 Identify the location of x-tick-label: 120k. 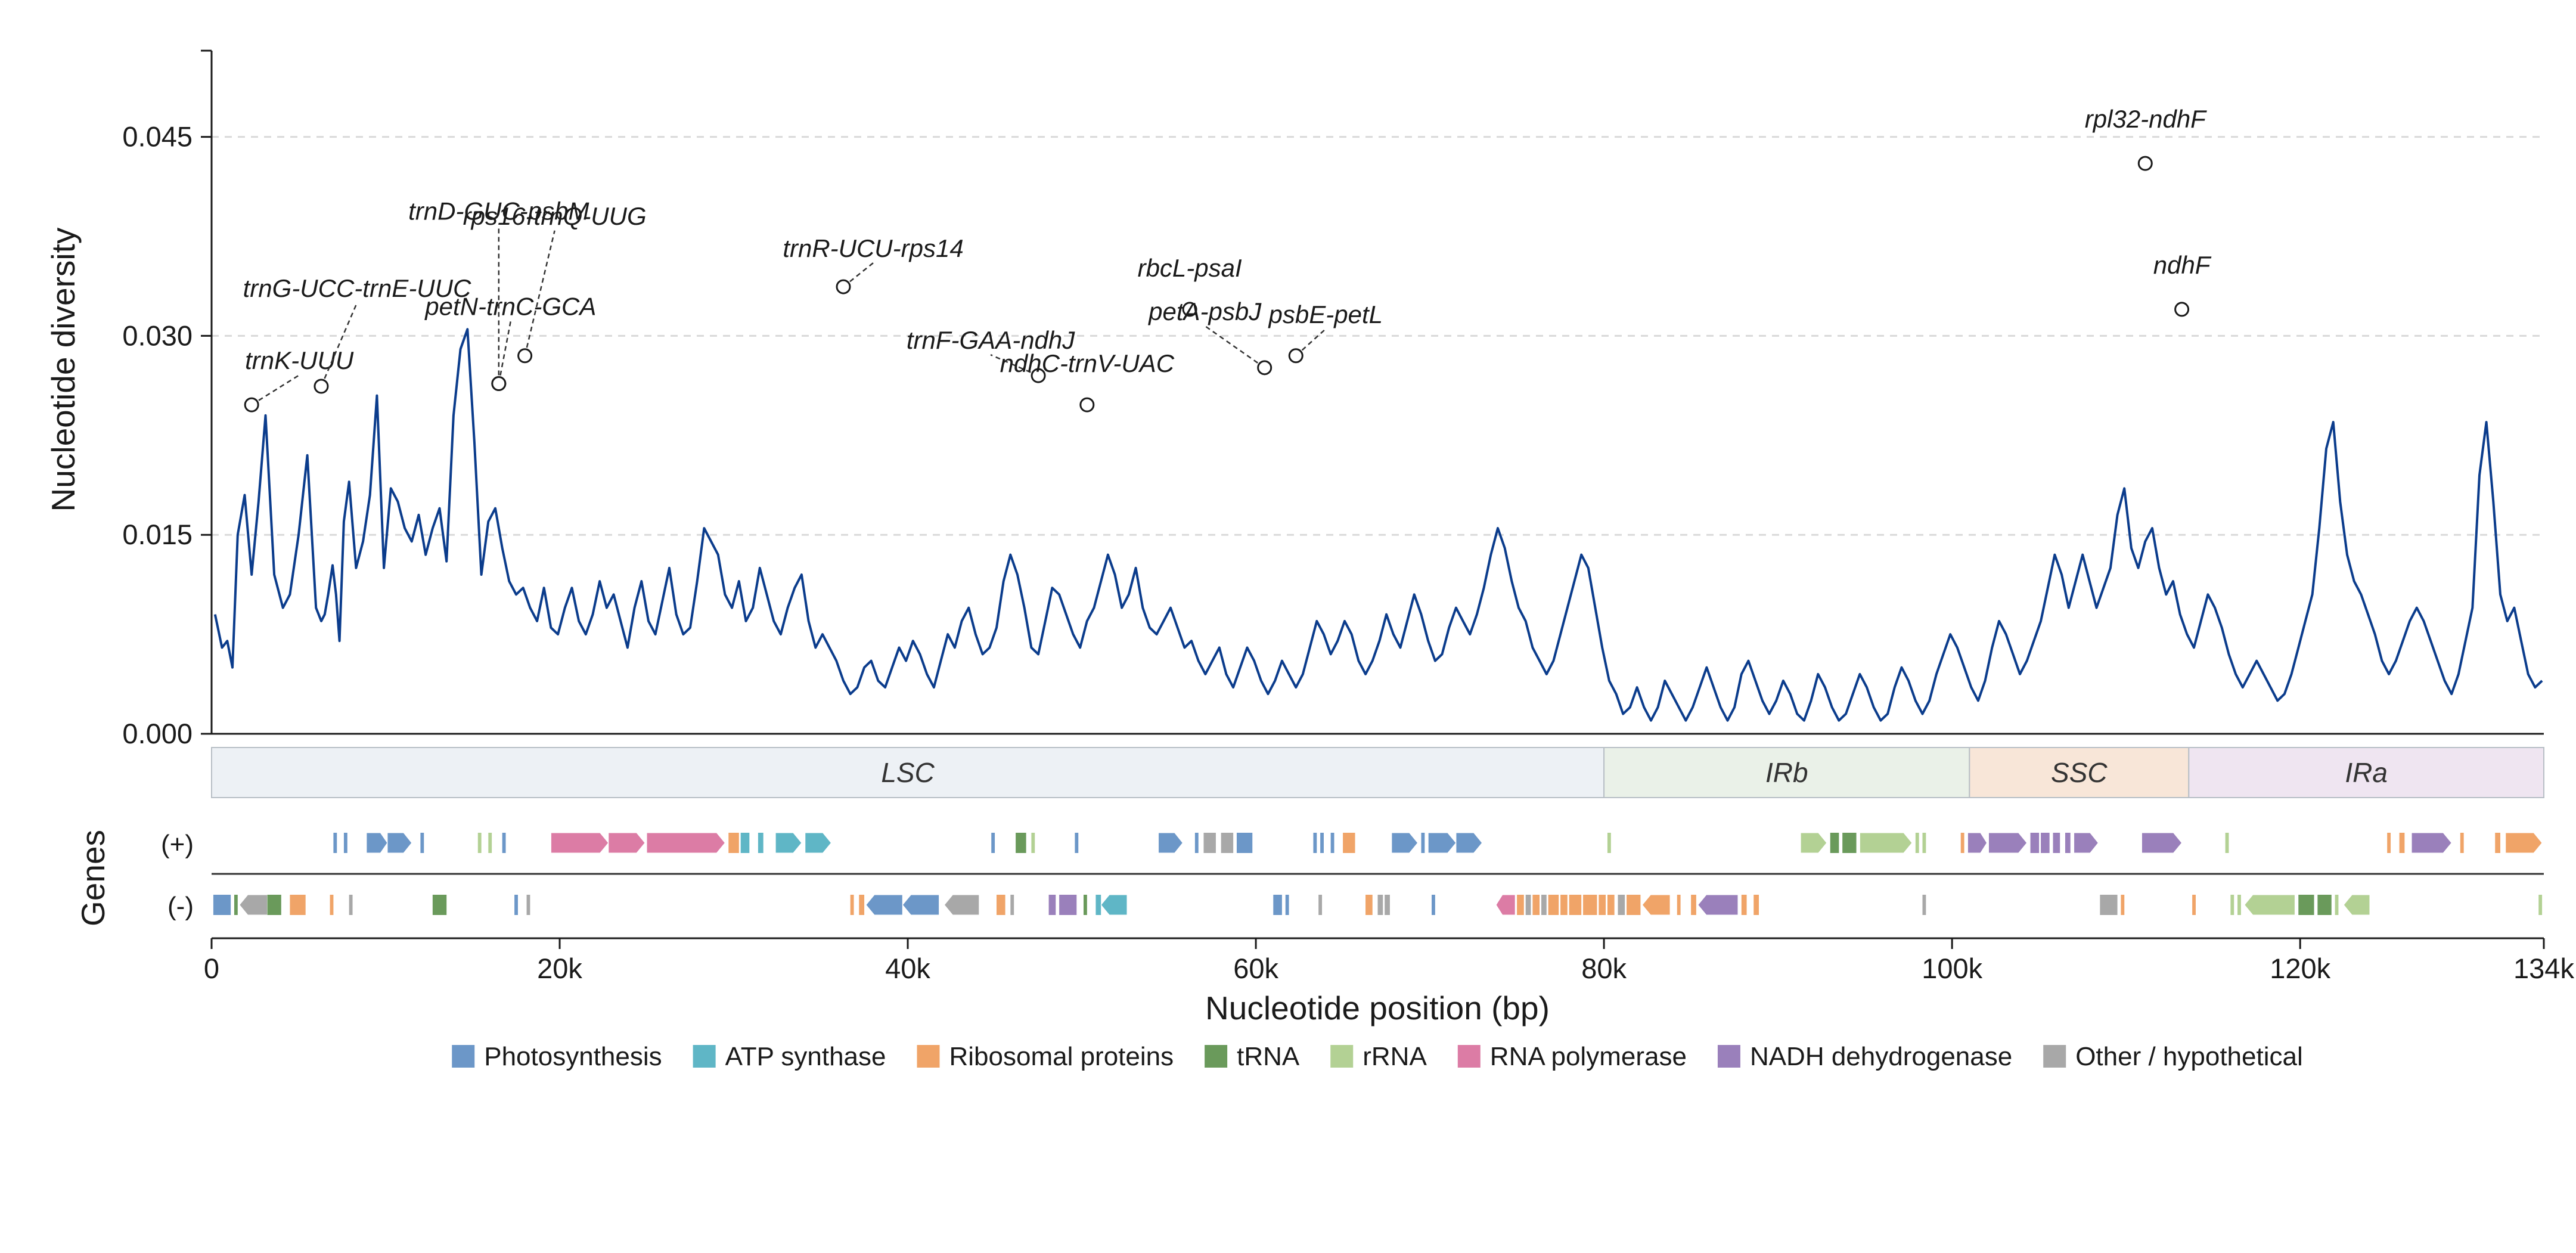
(2300, 968).